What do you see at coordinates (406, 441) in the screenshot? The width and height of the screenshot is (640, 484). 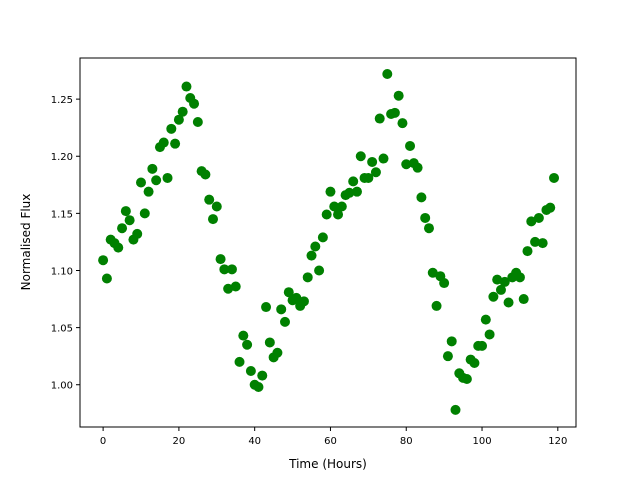 I see `x-tick-label: 80` at bounding box center [406, 441].